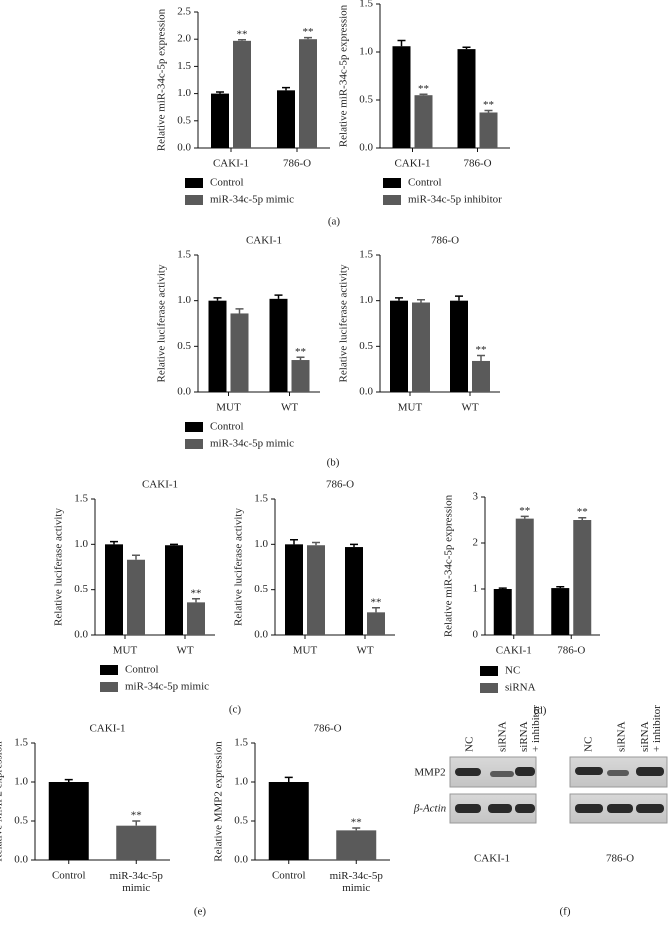 The height and width of the screenshot is (941, 668). Describe the element at coordinates (503, 736) in the screenshot. I see `blot-lane-label: siRNA` at that location.